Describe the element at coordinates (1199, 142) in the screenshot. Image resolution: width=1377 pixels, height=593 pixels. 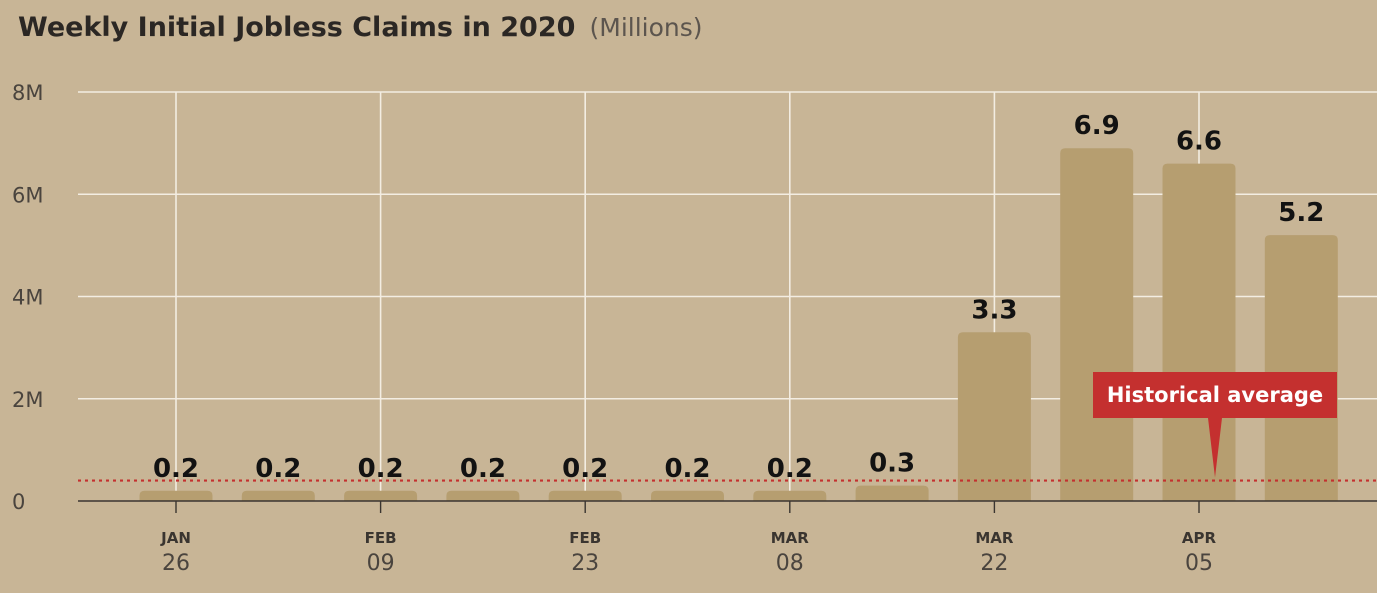
I see `data-label: 6.6` at that location.